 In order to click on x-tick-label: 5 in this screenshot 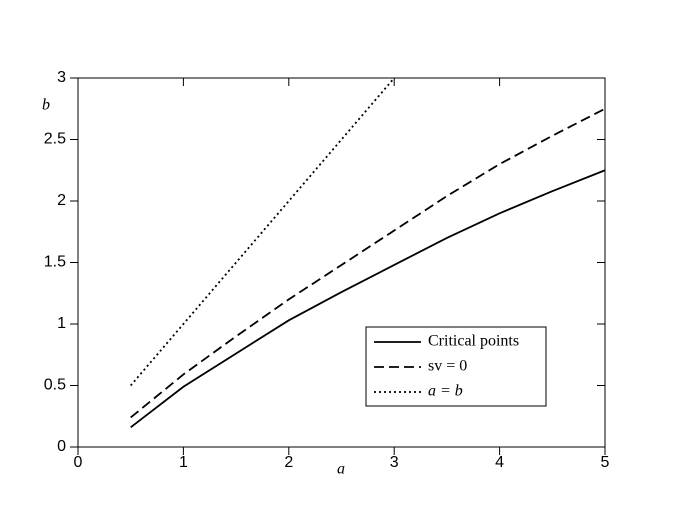, I will do `click(605, 462)`.